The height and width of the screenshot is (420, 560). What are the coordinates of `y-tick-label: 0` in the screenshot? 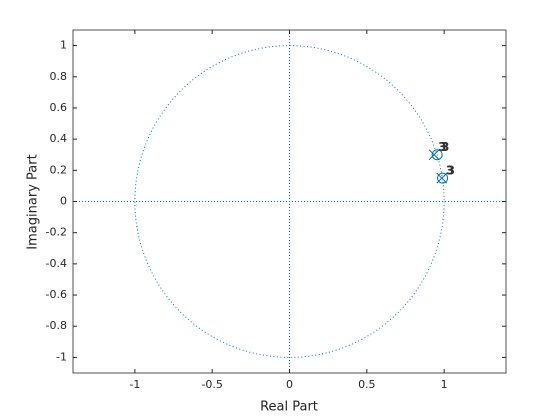 It's located at (63, 201).